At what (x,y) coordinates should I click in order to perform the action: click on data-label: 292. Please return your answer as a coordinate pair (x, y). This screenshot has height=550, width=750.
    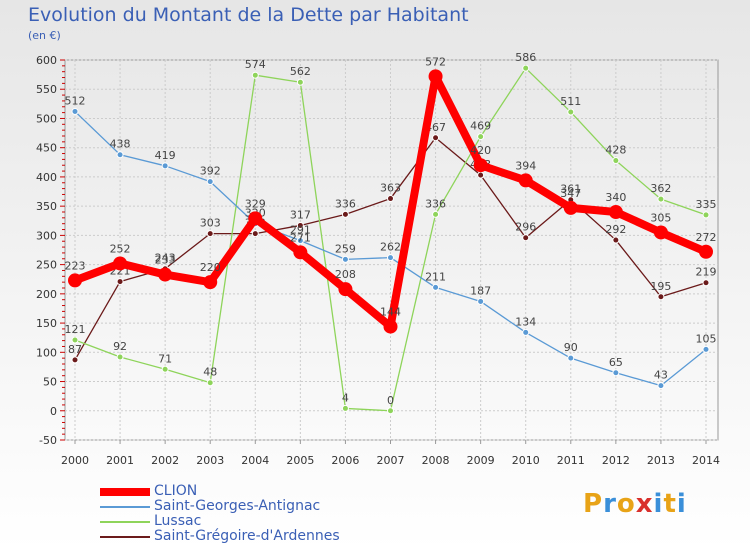
    Looking at the image, I should click on (615, 229).